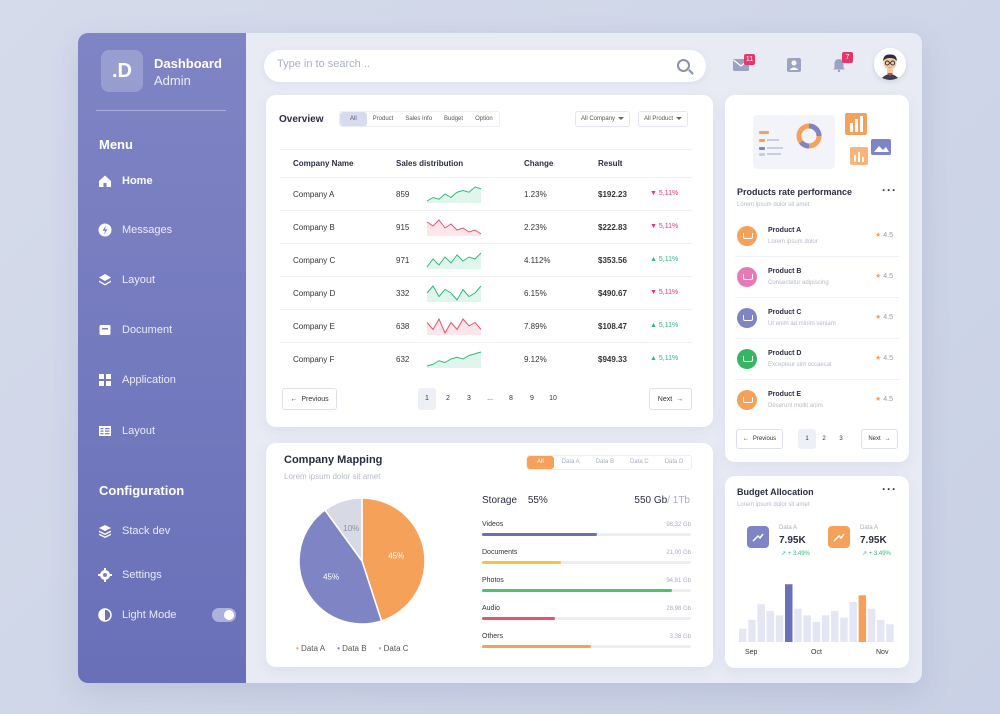 The image size is (1000, 714). I want to click on change-value: 7.89%, so click(535, 326).